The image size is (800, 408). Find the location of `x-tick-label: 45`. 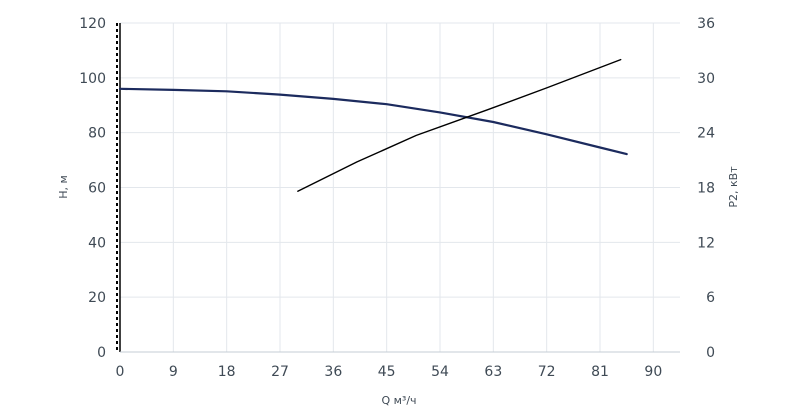

x-tick-label: 45 is located at coordinates (387, 372).